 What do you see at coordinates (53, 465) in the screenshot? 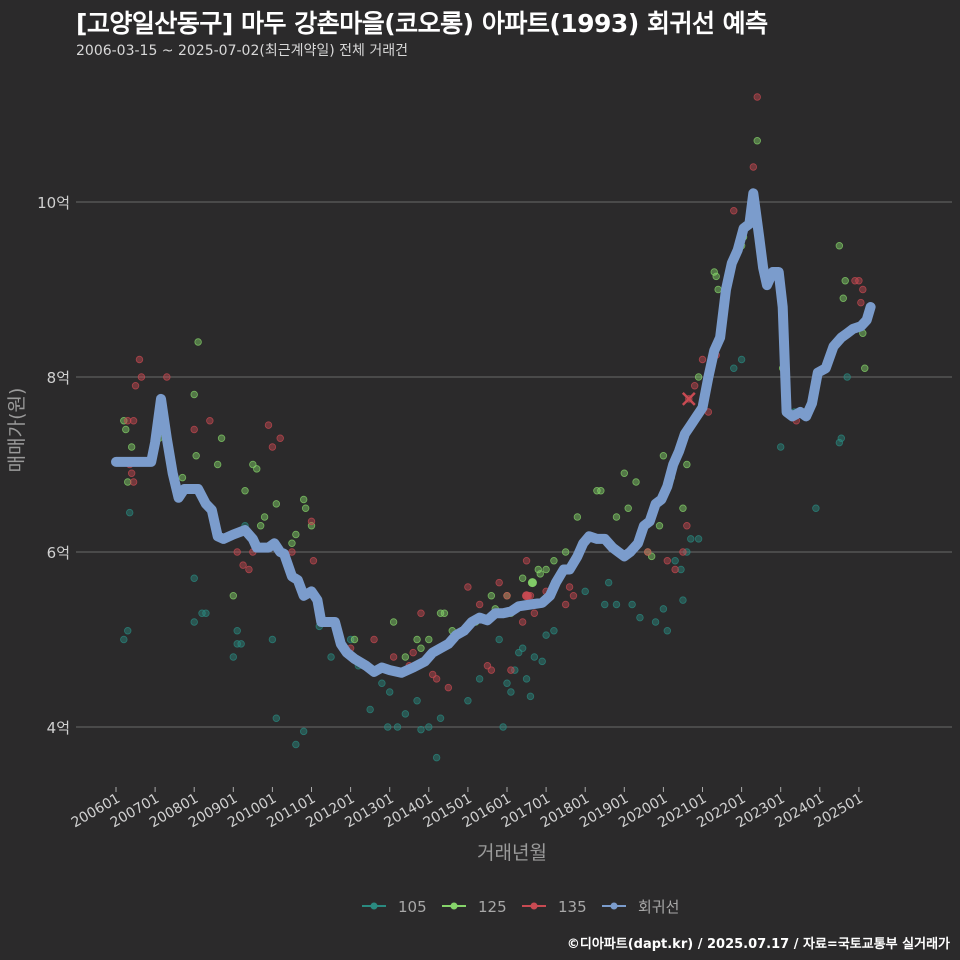
I see `y-axis: 4억 6억 8억 10억` at bounding box center [53, 465].